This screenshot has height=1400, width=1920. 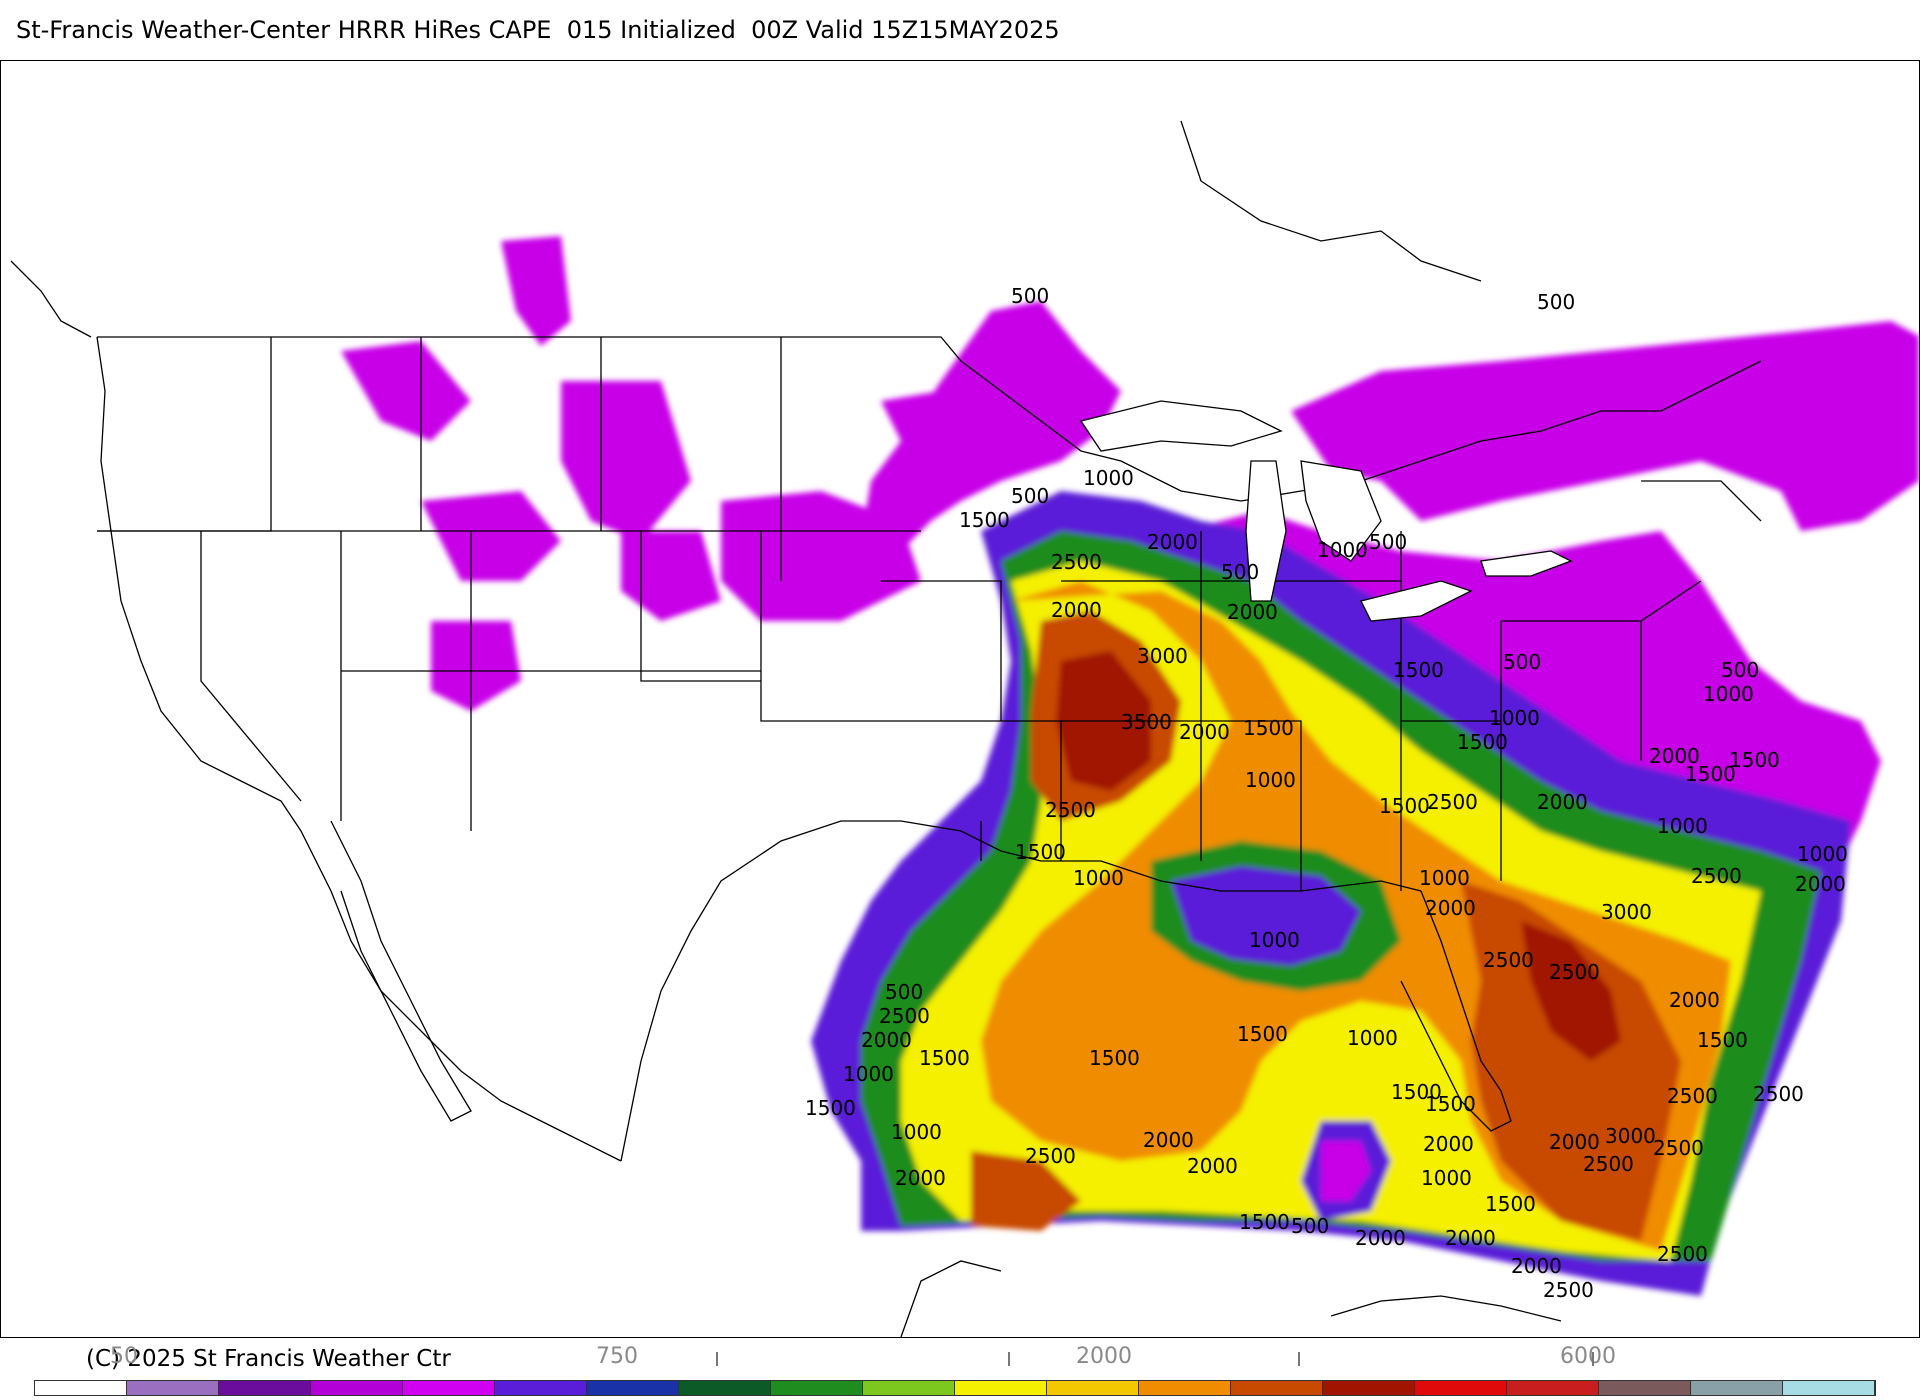 What do you see at coordinates (951, 1298) in the screenshot?
I see `yucatan-coast` at bounding box center [951, 1298].